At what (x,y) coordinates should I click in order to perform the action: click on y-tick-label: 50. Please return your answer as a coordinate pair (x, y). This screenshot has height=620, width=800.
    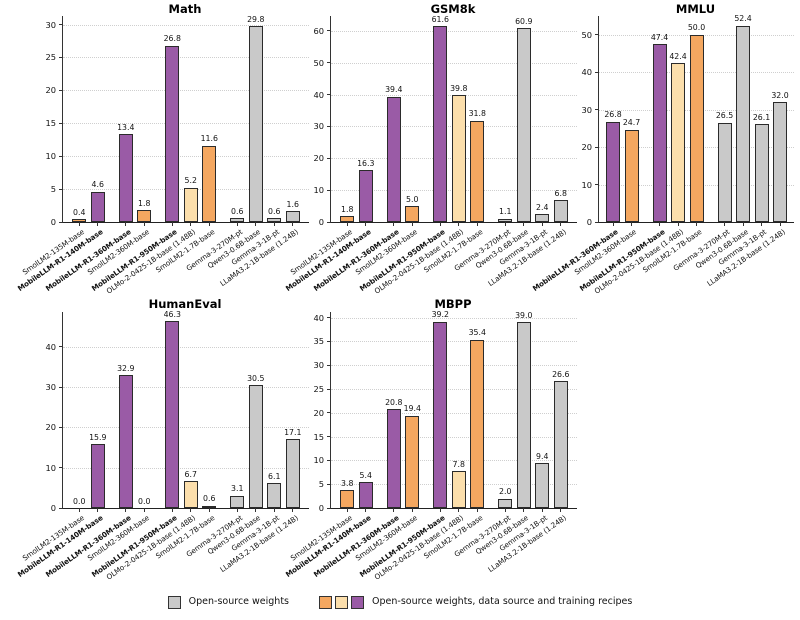
    Looking at the image, I should click on (318, 62).